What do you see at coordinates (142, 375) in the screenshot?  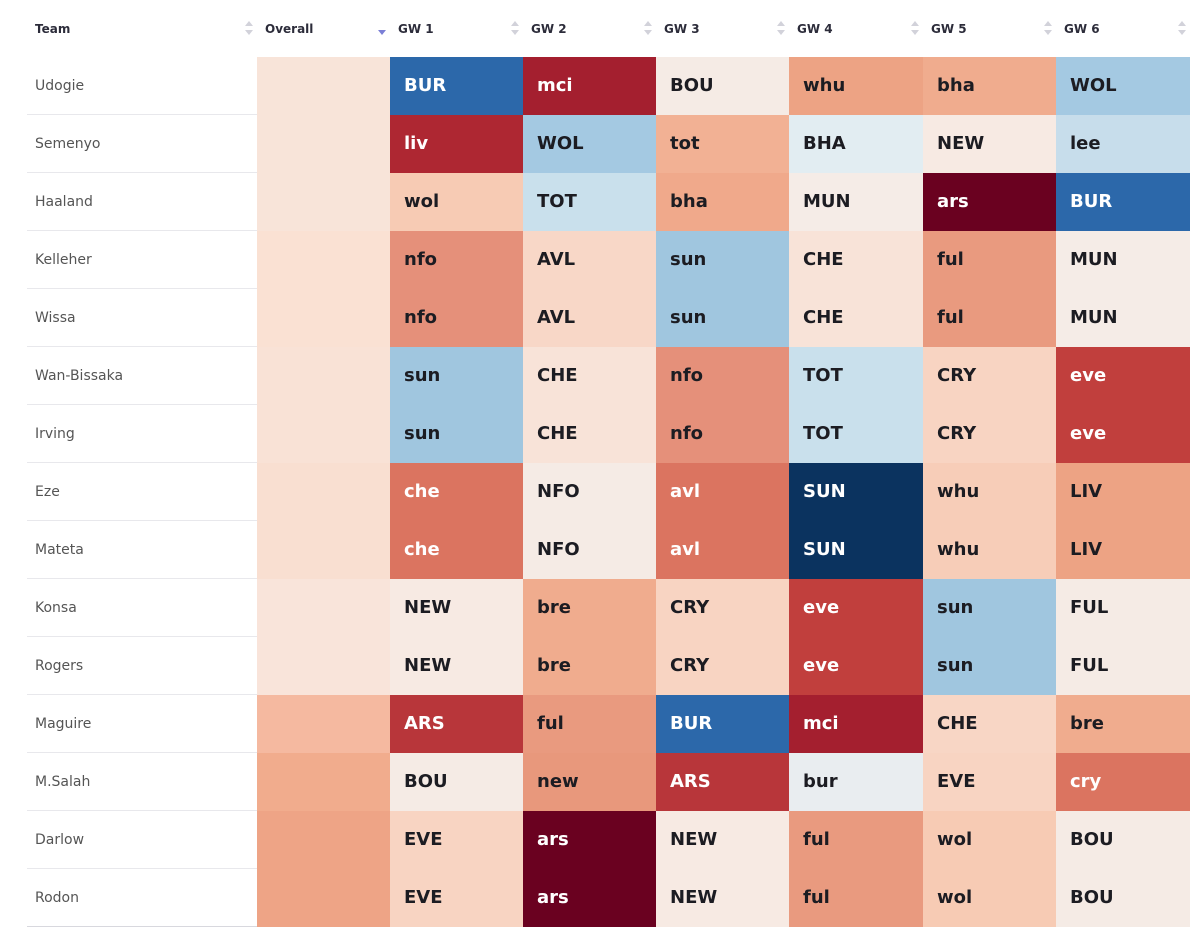 I see `player-name-cell: Wan-Bissaka` at bounding box center [142, 375].